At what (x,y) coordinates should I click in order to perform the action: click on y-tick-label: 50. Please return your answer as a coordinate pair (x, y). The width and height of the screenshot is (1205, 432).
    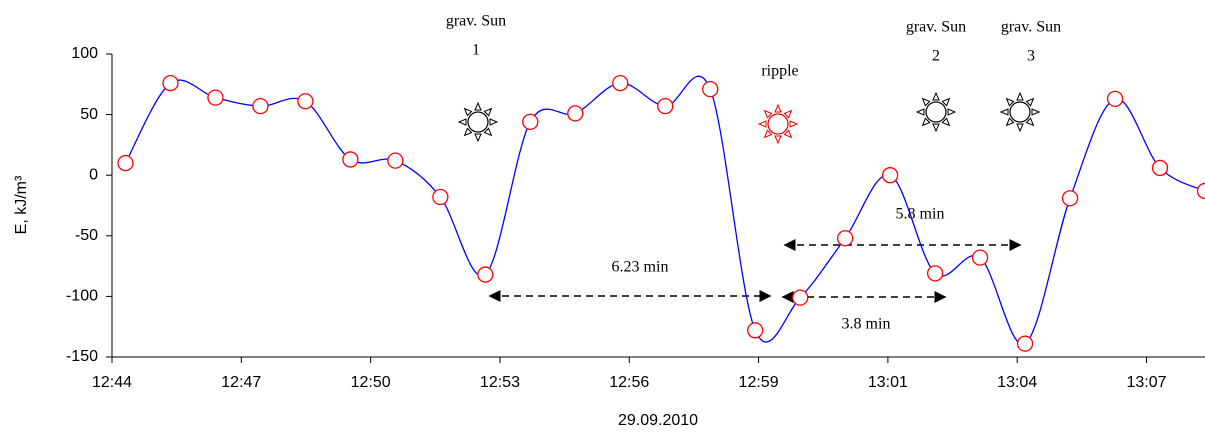
    Looking at the image, I should click on (89, 114).